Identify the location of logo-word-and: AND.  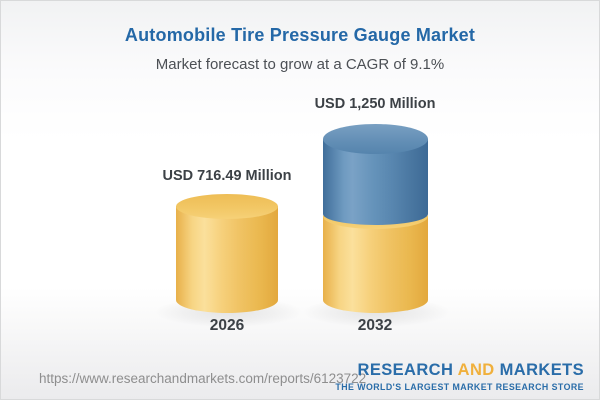
(476, 370).